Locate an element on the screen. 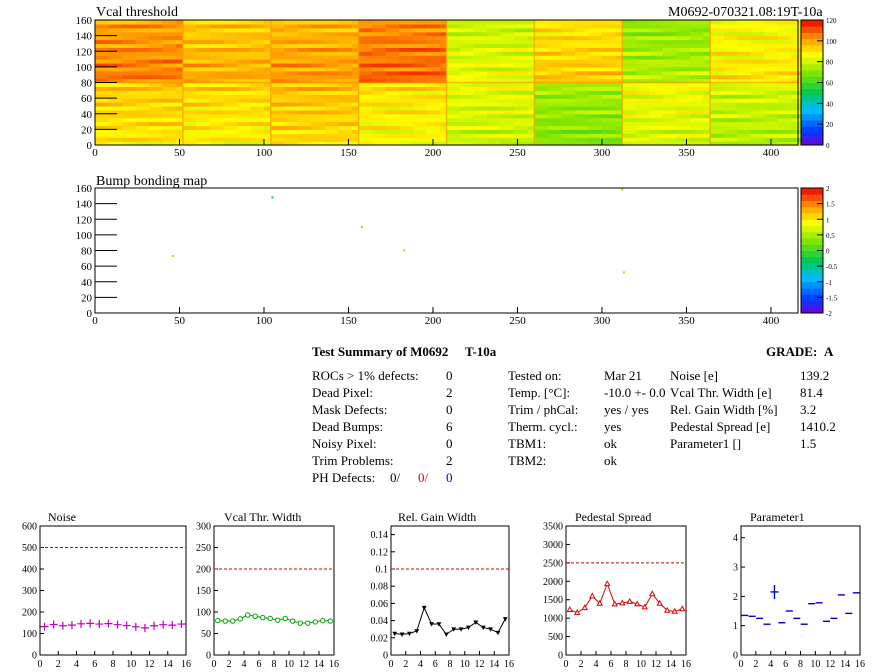 Image resolution: width=896 pixels, height=672 pixels. x-tick-label: 16 is located at coordinates (860, 664).